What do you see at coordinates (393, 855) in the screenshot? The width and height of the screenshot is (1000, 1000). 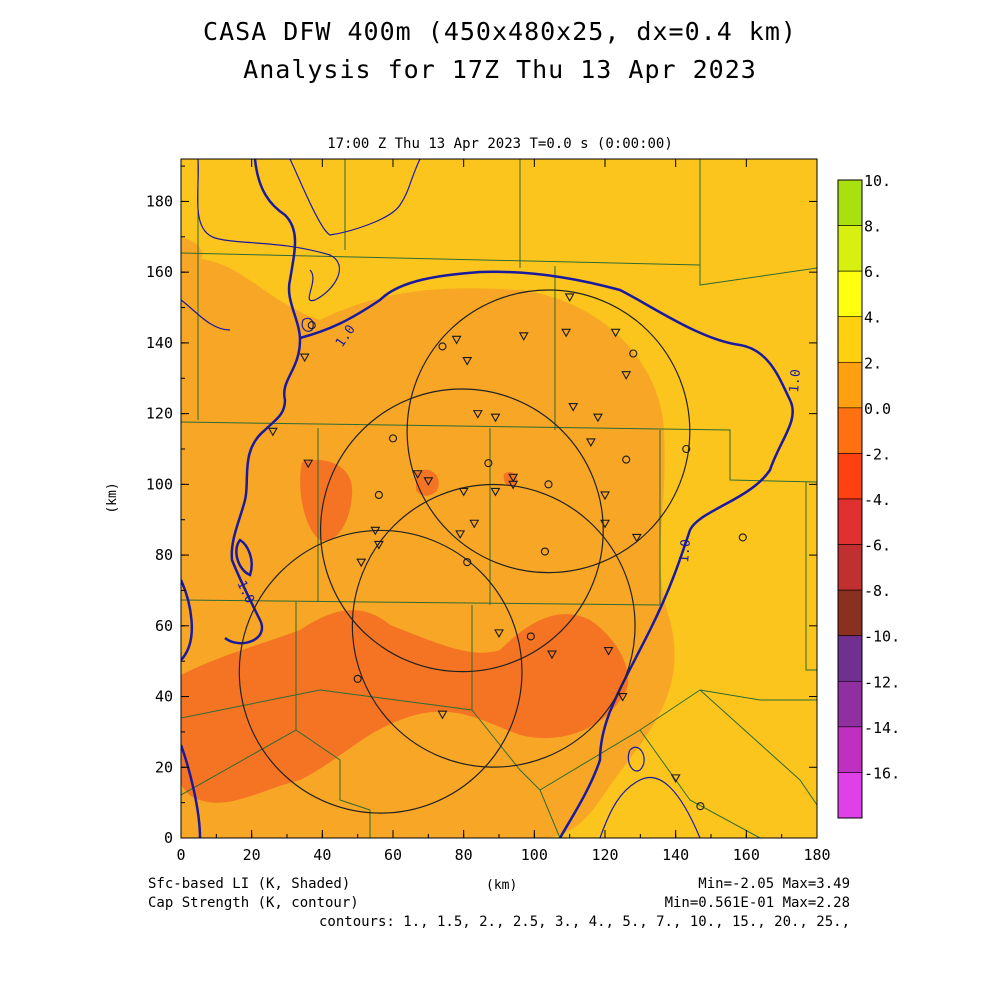 I see `x-tick-label: 60` at bounding box center [393, 855].